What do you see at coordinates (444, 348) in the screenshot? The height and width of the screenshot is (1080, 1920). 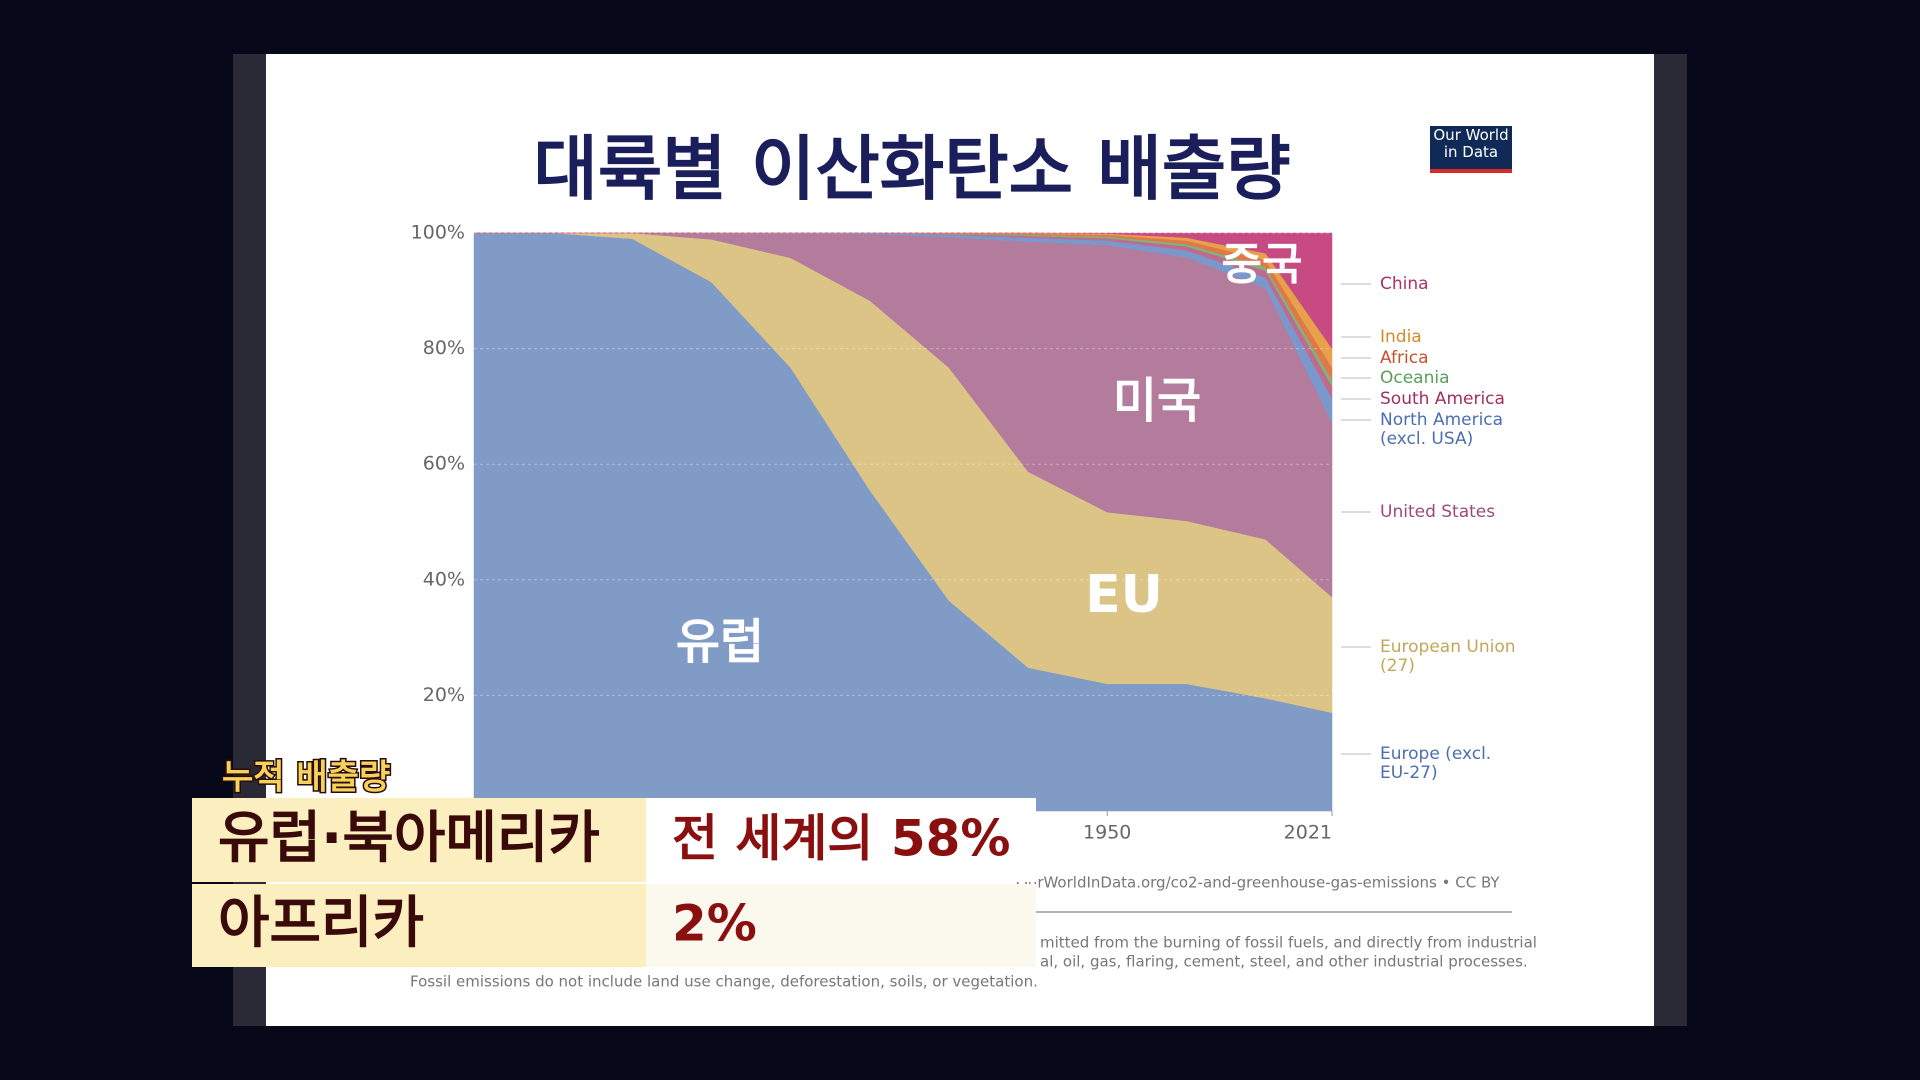 I see `y-tick-label: 80%` at bounding box center [444, 348].